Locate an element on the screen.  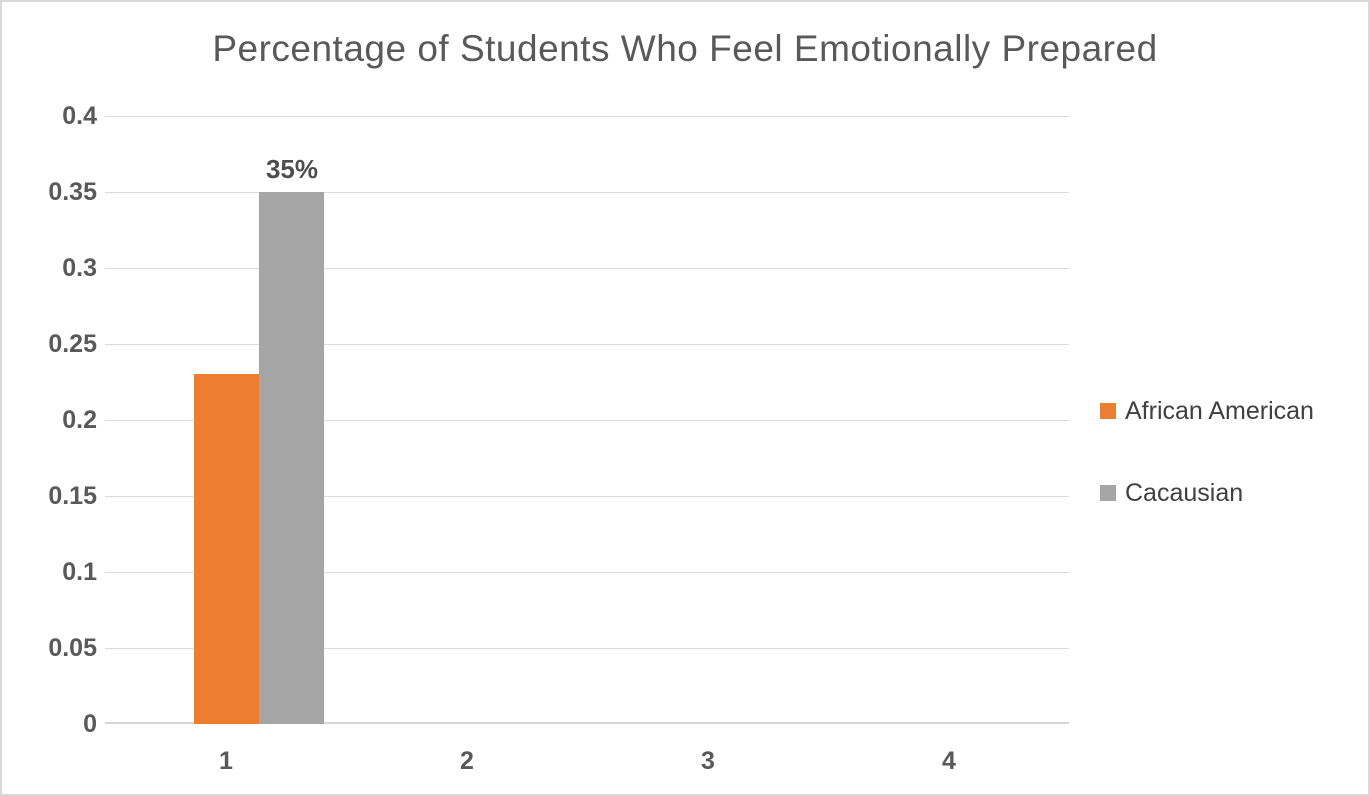
legend-swatch-african-american is located at coordinates (1108, 411).